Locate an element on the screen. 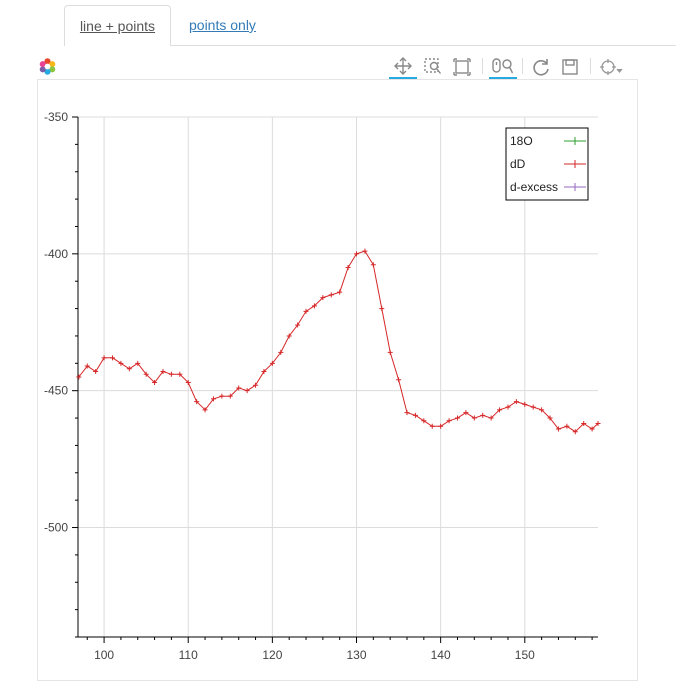 This screenshot has width=676, height=691. pan-icon is located at coordinates (403, 67).